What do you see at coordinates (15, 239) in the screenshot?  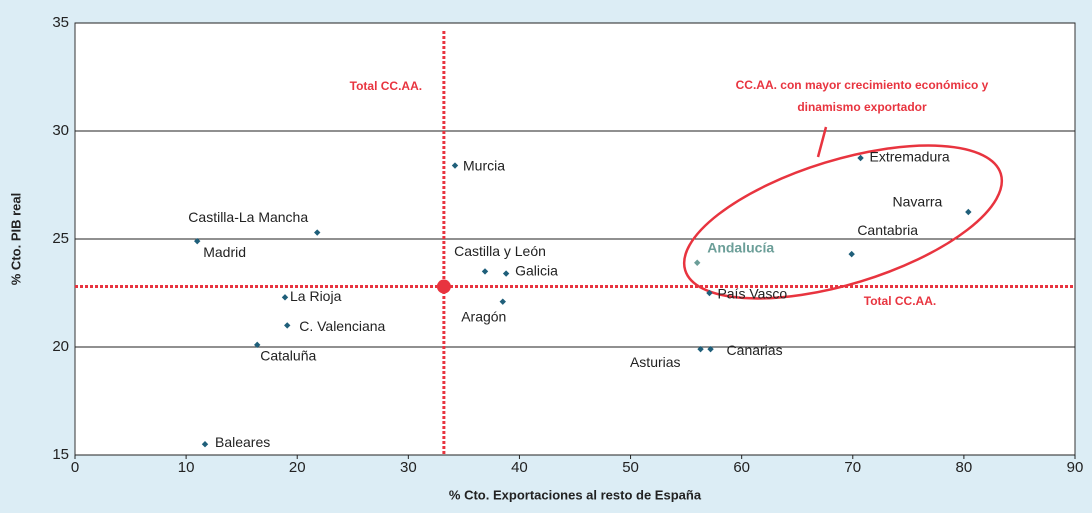 I see `y-axis-title: % Cto. PIB real` at bounding box center [15, 239].